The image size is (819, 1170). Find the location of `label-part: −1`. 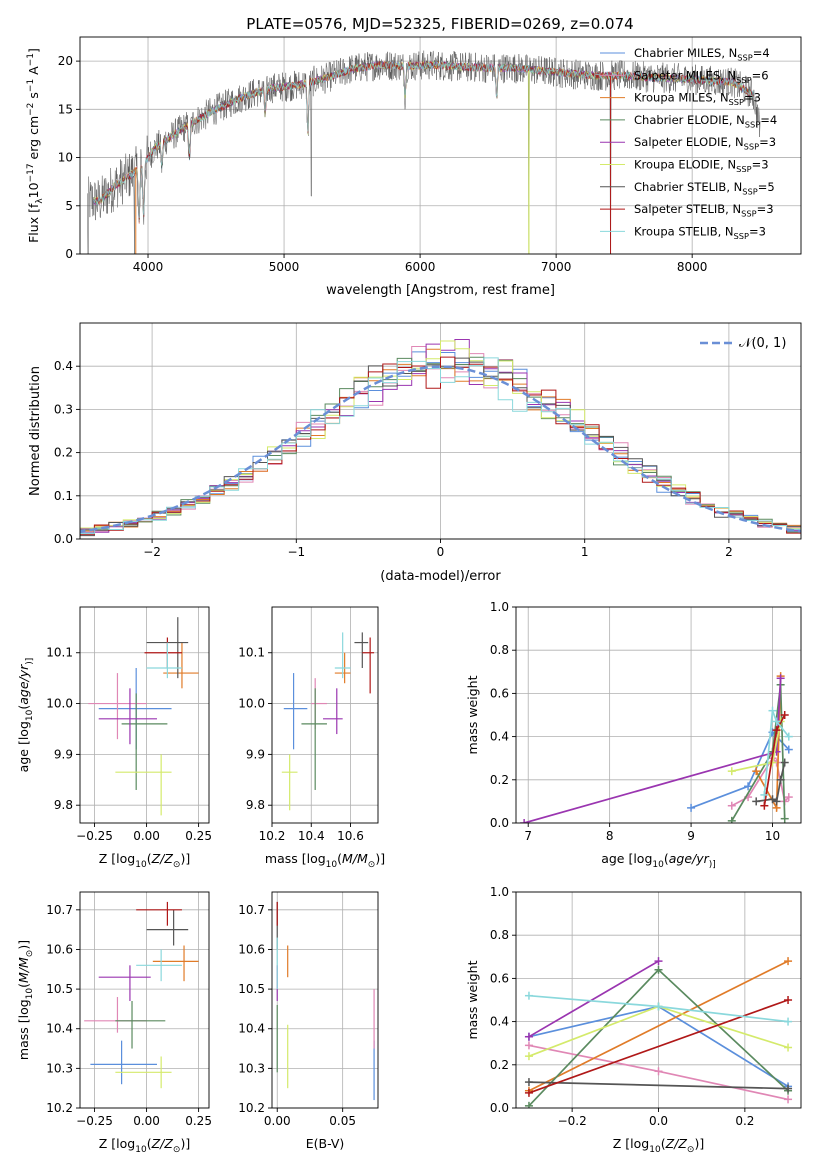

label-part: −1 is located at coordinates (31, 59).